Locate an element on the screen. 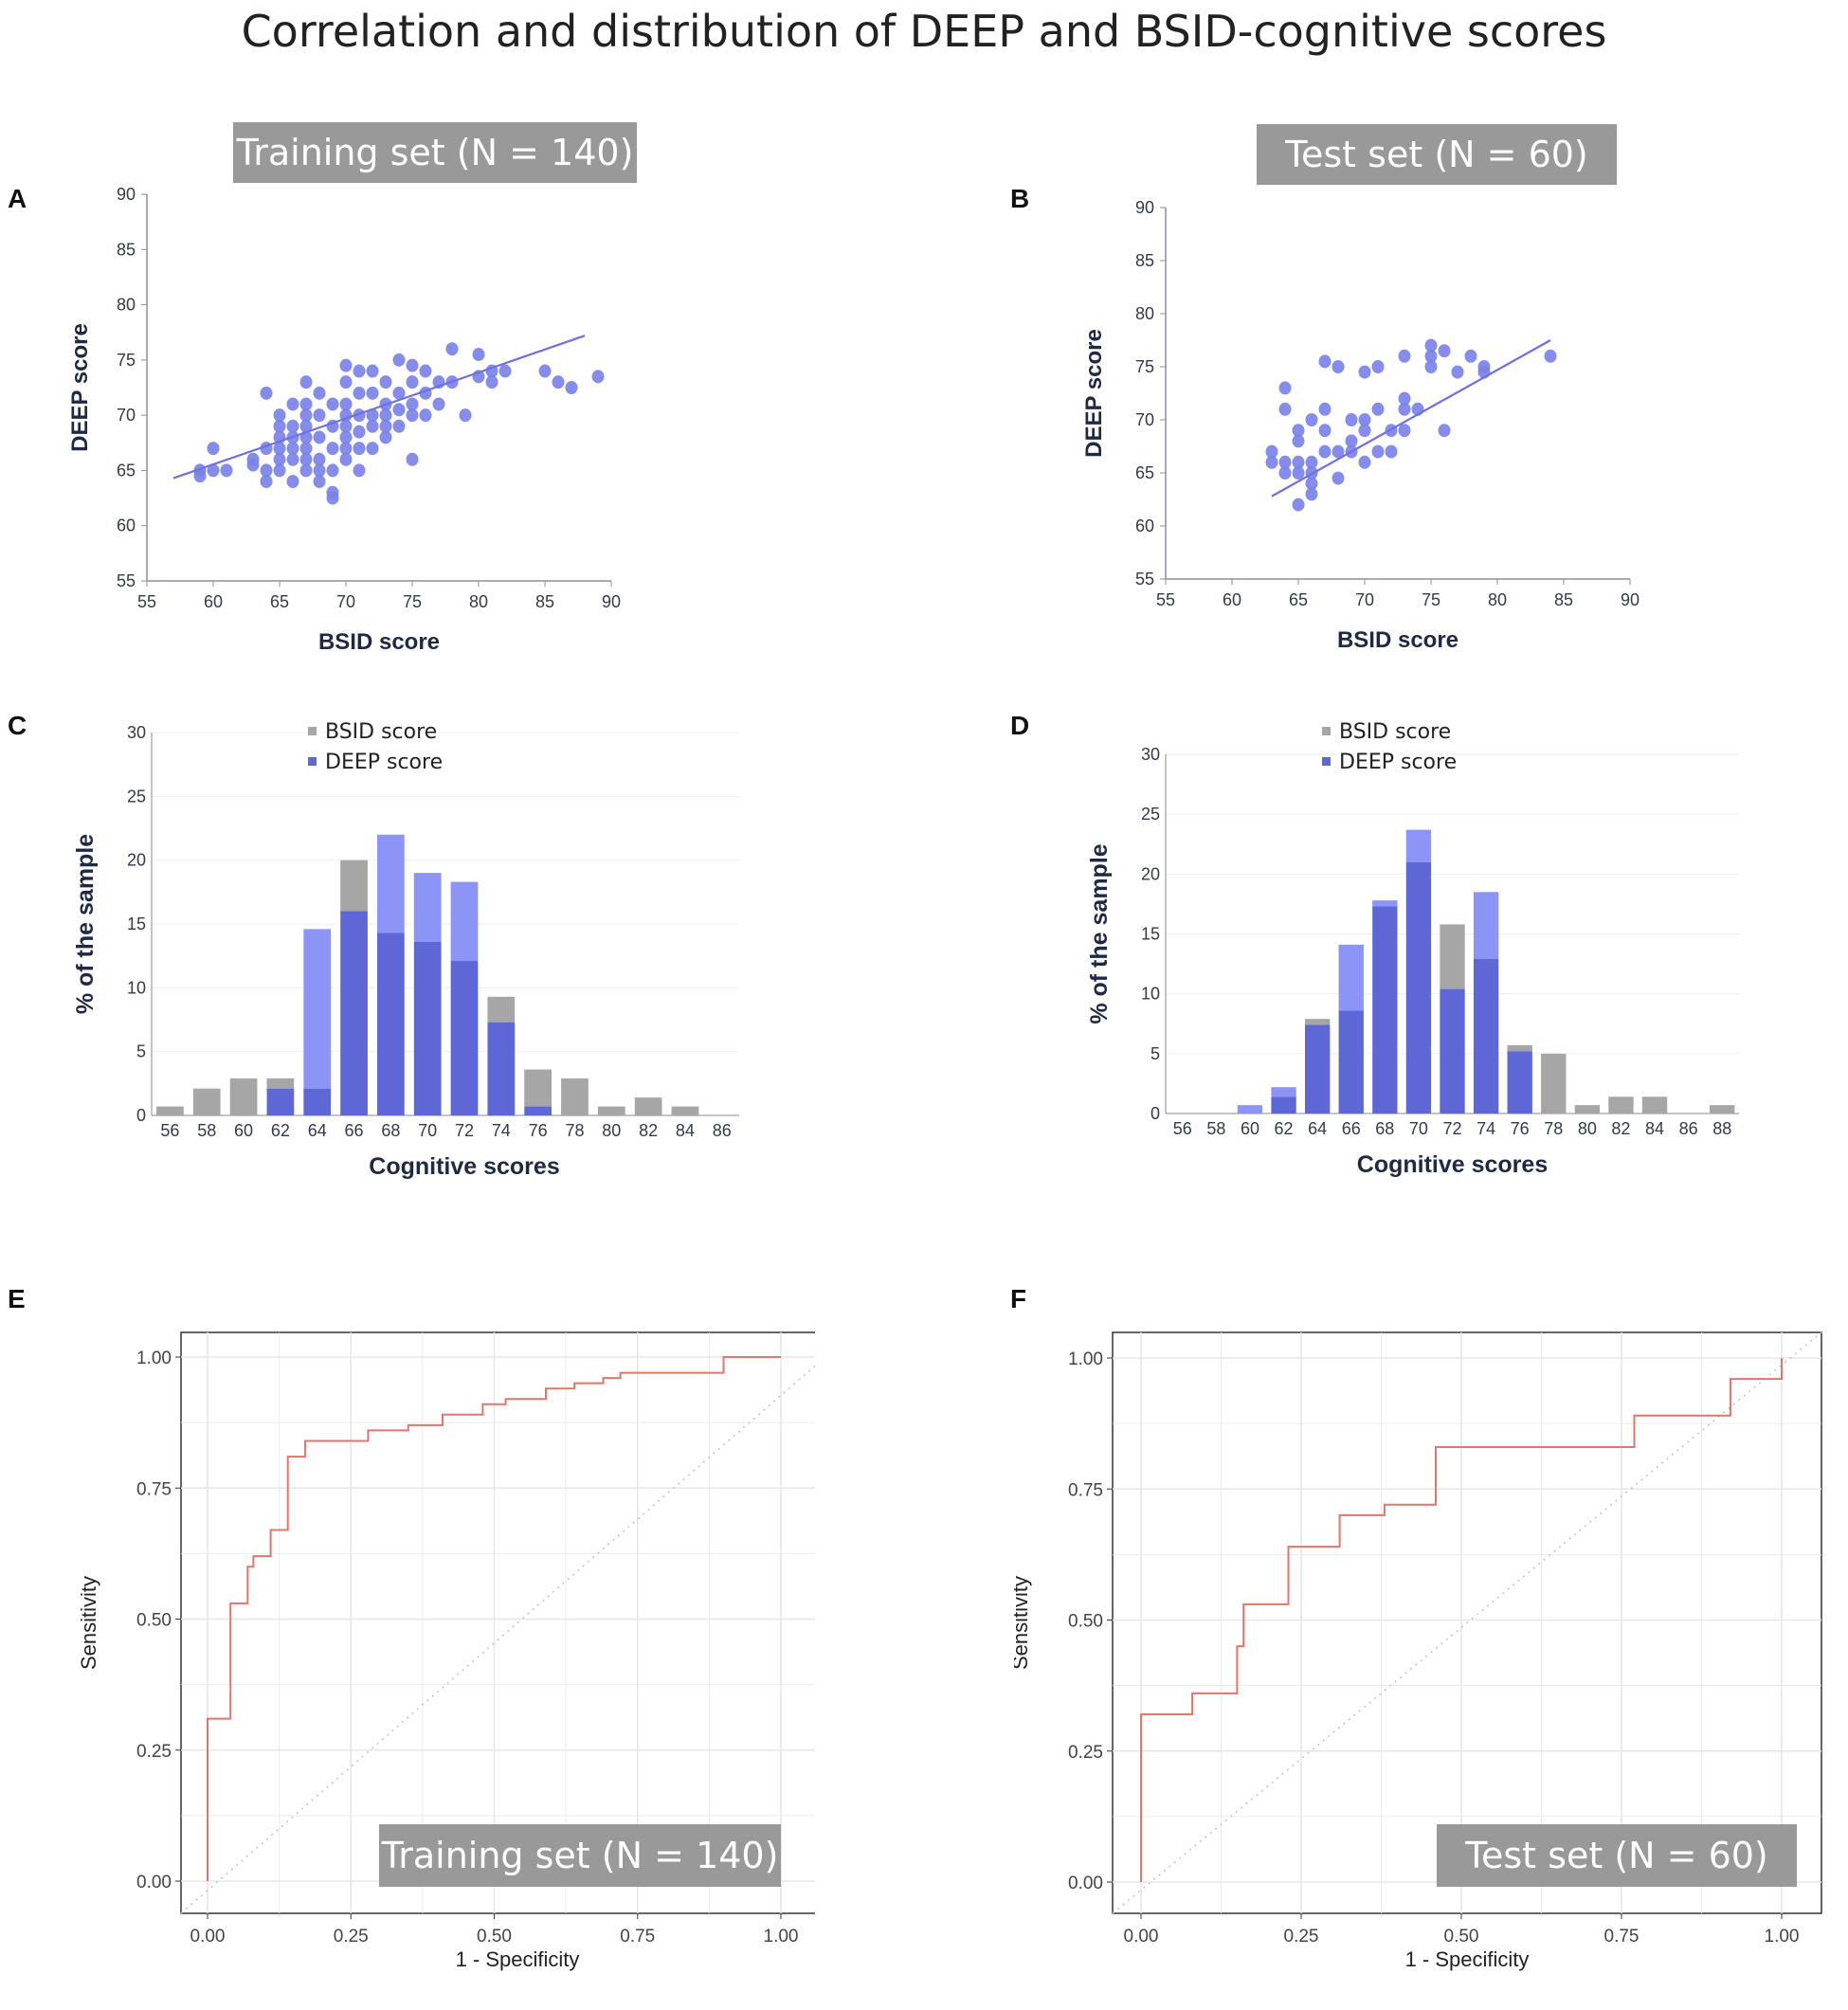 The width and height of the screenshot is (1848, 2010). panel-label-d: D is located at coordinates (1020, 725).